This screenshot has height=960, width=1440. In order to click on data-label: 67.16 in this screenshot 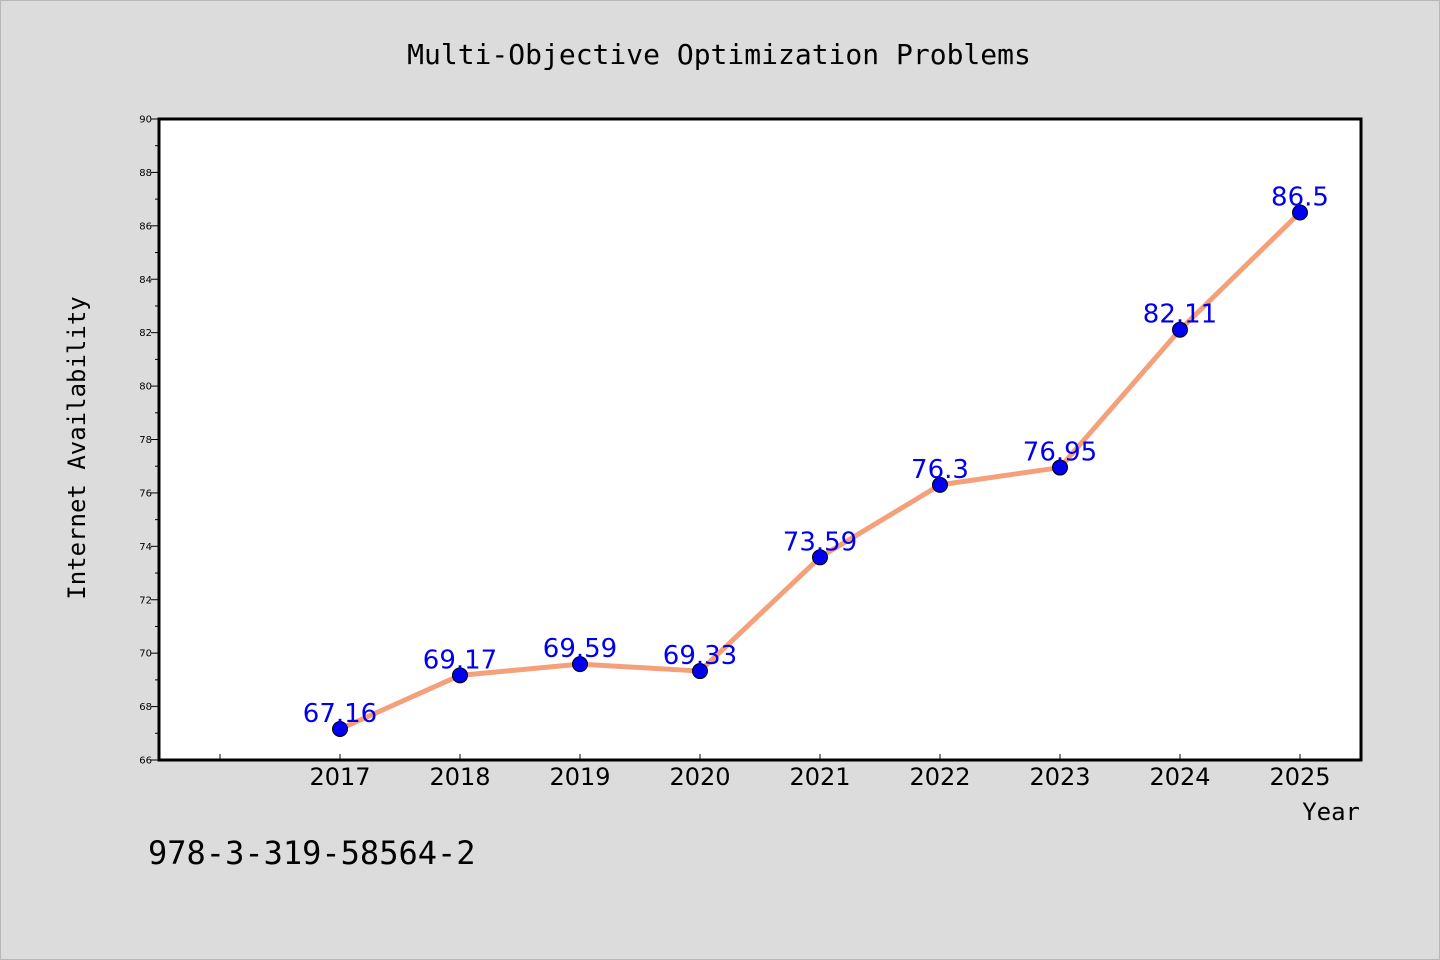, I will do `click(340, 714)`.